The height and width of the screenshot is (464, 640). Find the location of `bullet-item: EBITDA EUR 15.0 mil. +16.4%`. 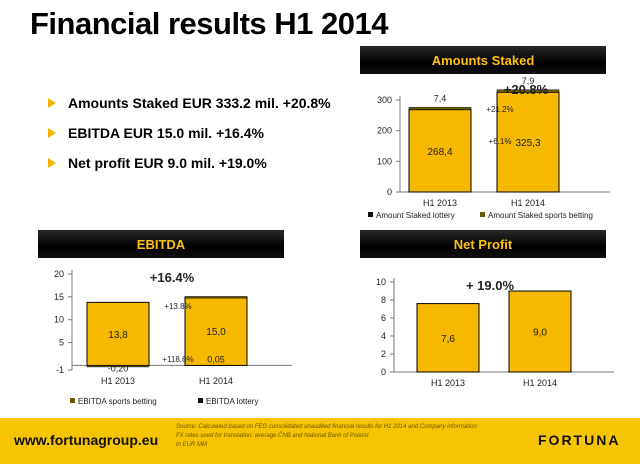

bullet-item: EBITDA EUR 15.0 mil. +16.4% is located at coordinates (189, 133).